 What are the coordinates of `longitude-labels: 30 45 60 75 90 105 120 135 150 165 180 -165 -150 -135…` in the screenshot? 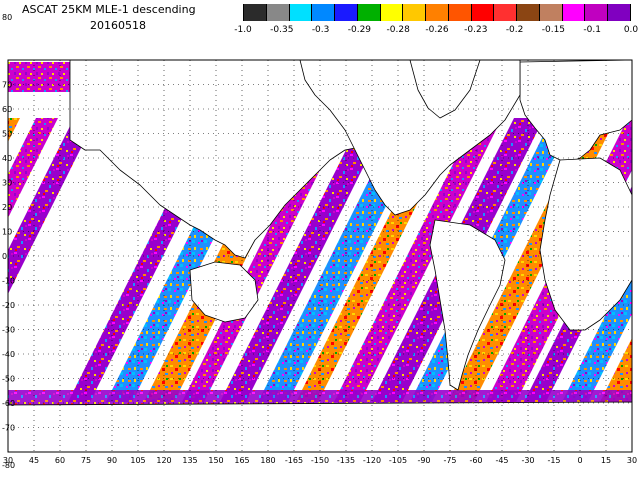 It's located at (320, 460).